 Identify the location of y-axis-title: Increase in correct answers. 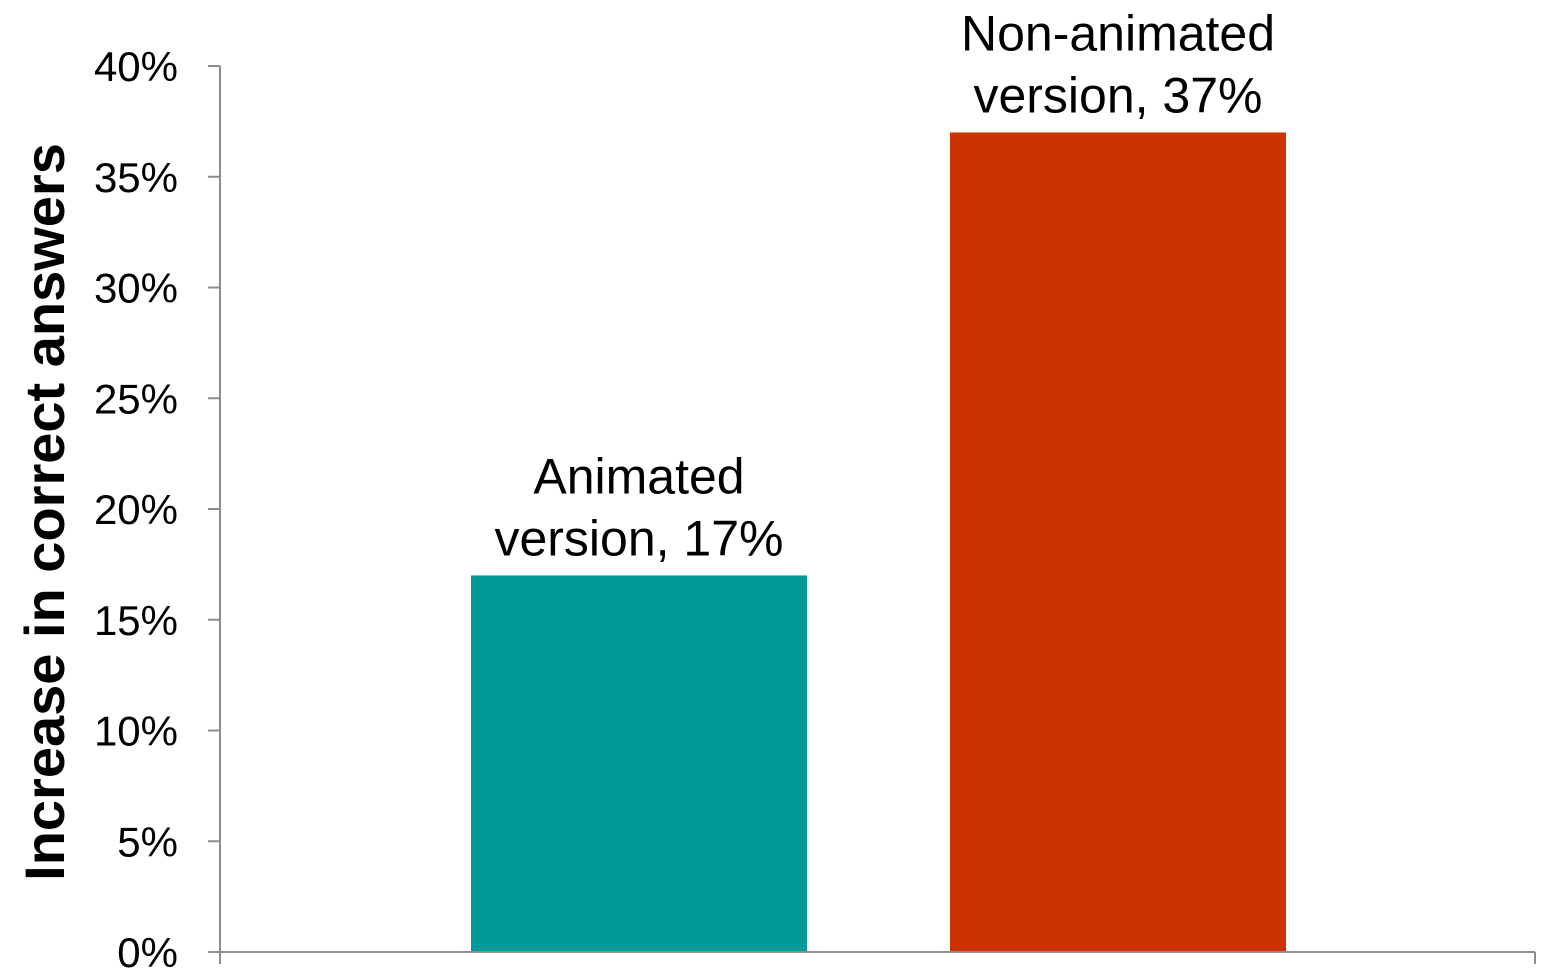
(44, 512).